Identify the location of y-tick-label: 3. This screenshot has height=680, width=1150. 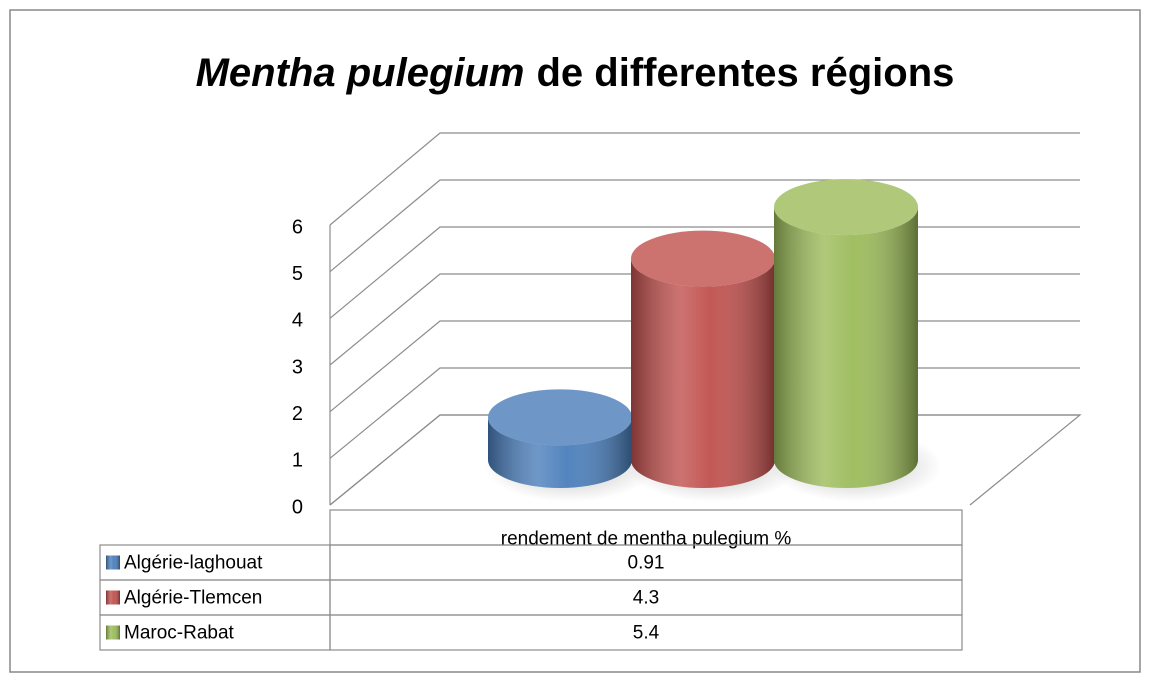
(297, 367).